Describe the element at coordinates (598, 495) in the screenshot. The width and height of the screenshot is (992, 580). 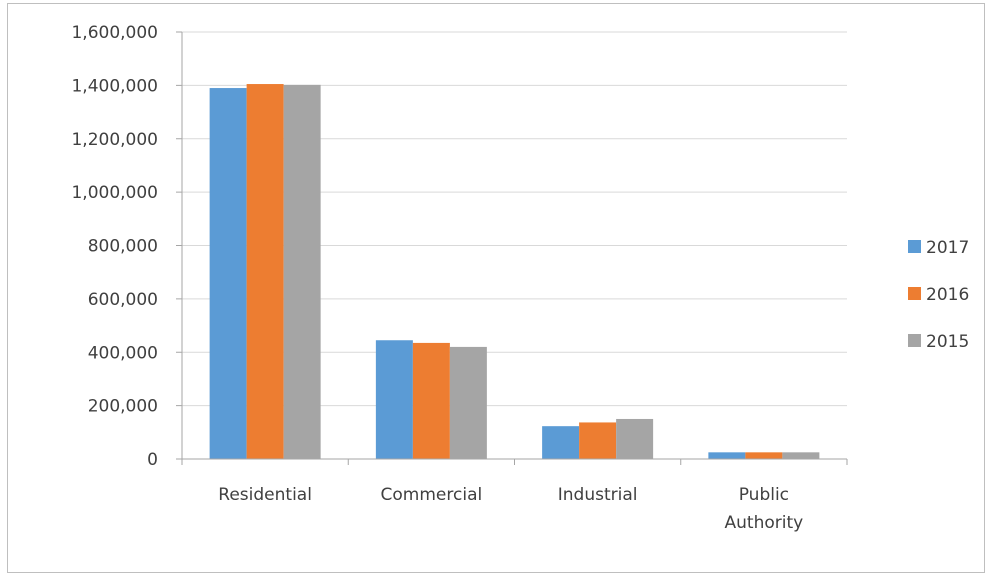
I see `x-category-label: Industrial` at that location.